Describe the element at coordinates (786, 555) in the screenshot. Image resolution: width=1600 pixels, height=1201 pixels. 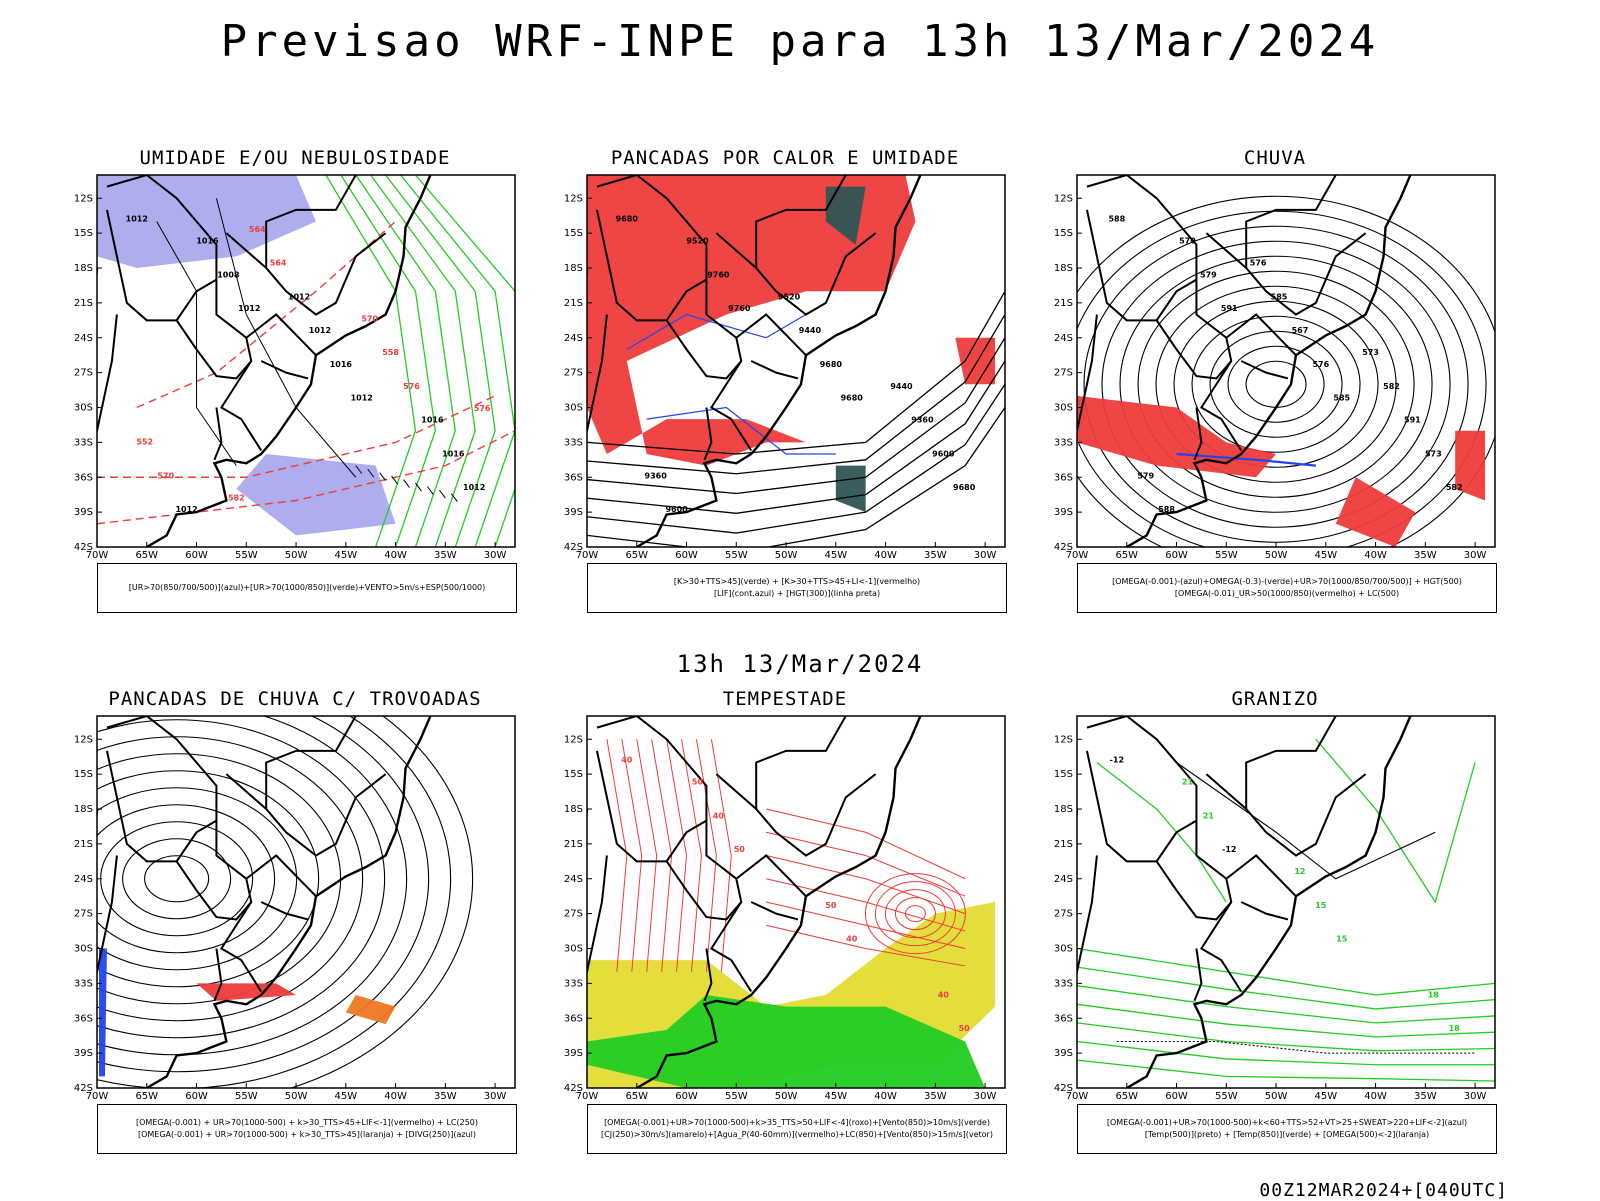
I see `x-tick-label: 50W` at that location.